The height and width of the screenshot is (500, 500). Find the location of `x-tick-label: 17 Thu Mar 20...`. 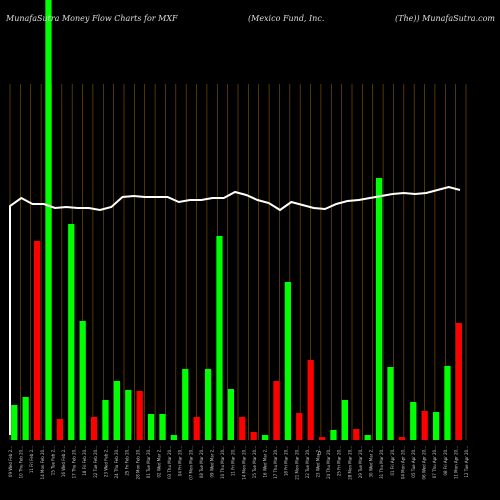

x-tick-label: 17 Thu Mar 20... is located at coordinates (275, 462).